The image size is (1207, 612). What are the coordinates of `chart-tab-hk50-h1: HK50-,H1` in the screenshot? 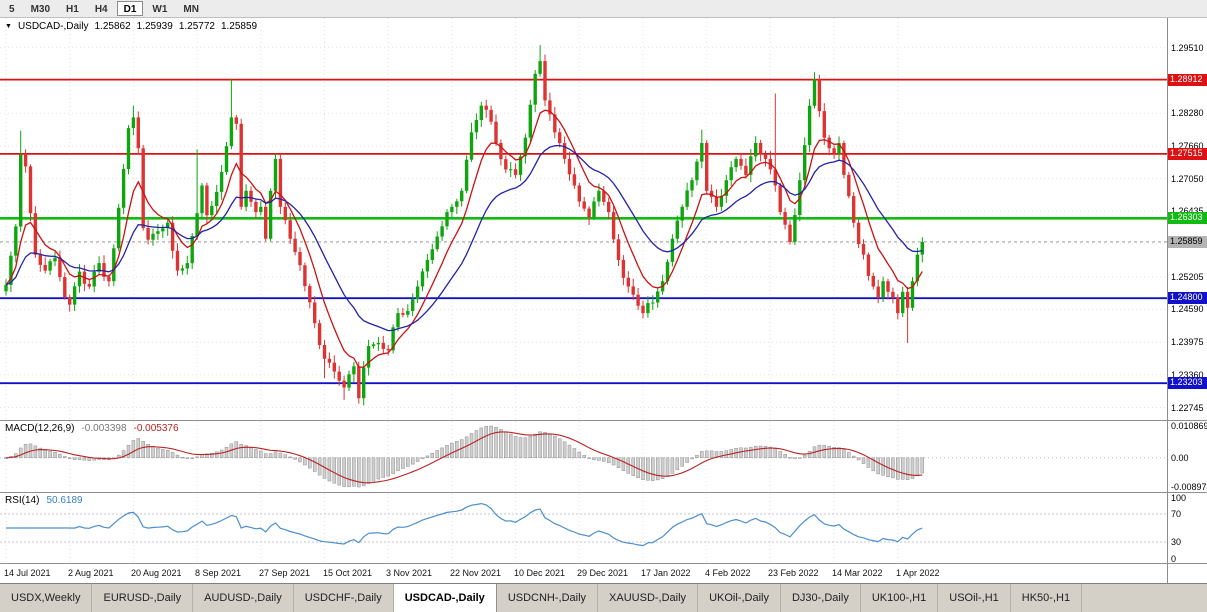 It's located at (1047, 598).